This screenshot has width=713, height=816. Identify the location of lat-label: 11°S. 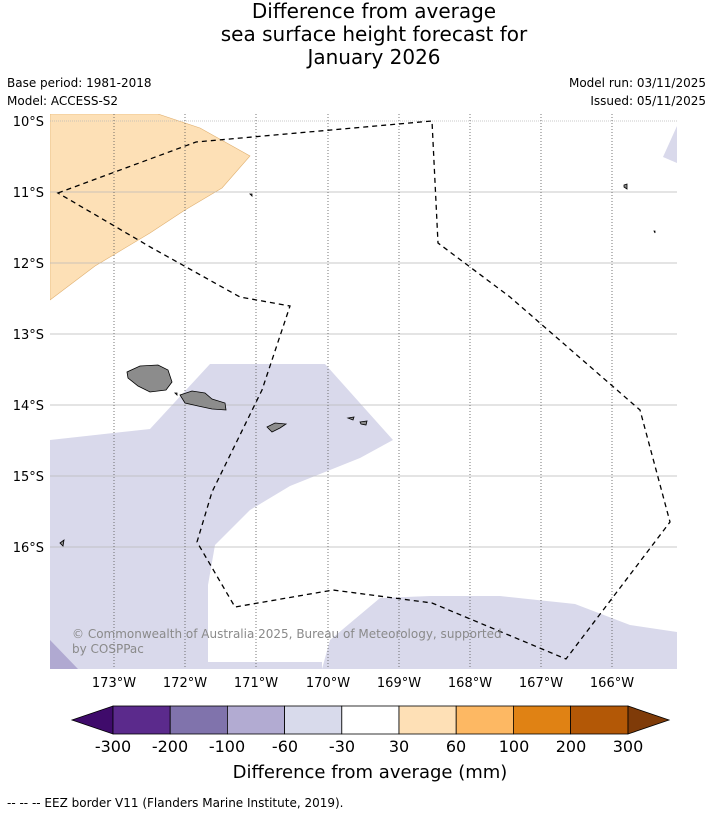
(28, 193).